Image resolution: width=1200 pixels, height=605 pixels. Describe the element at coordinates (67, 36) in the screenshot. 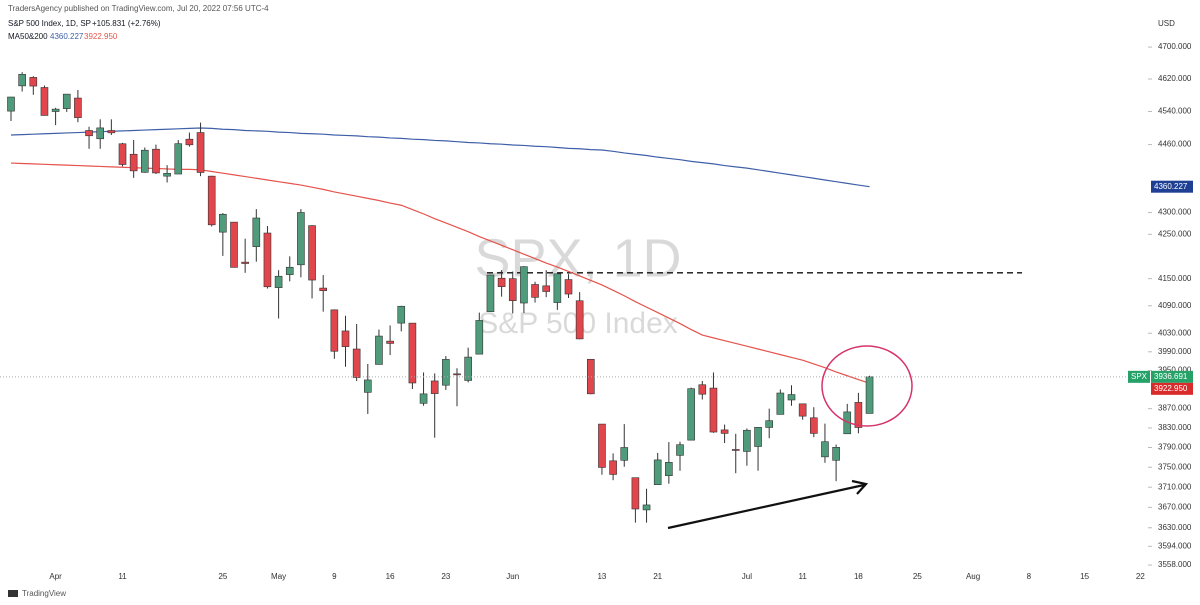

I see `ma-value: 4360.227` at that location.